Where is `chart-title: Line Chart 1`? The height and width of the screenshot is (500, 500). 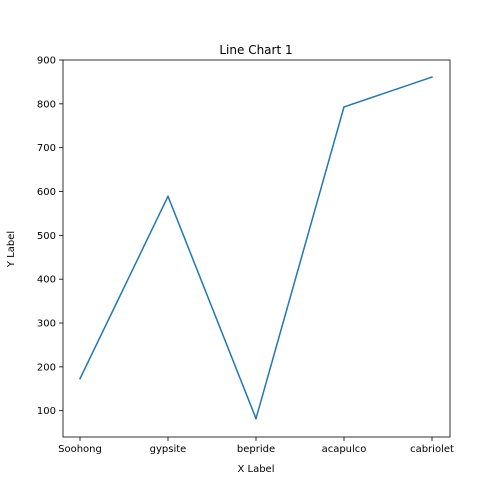 chart-title: Line Chart 1 is located at coordinates (255, 50).